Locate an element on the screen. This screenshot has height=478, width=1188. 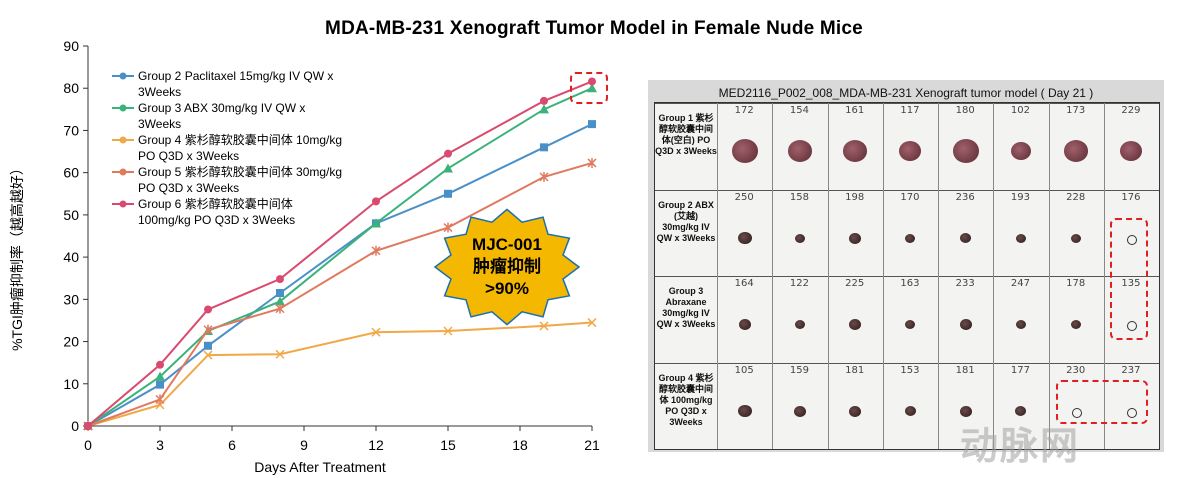
highlight-box-day21 is located at coordinates (589, 88).